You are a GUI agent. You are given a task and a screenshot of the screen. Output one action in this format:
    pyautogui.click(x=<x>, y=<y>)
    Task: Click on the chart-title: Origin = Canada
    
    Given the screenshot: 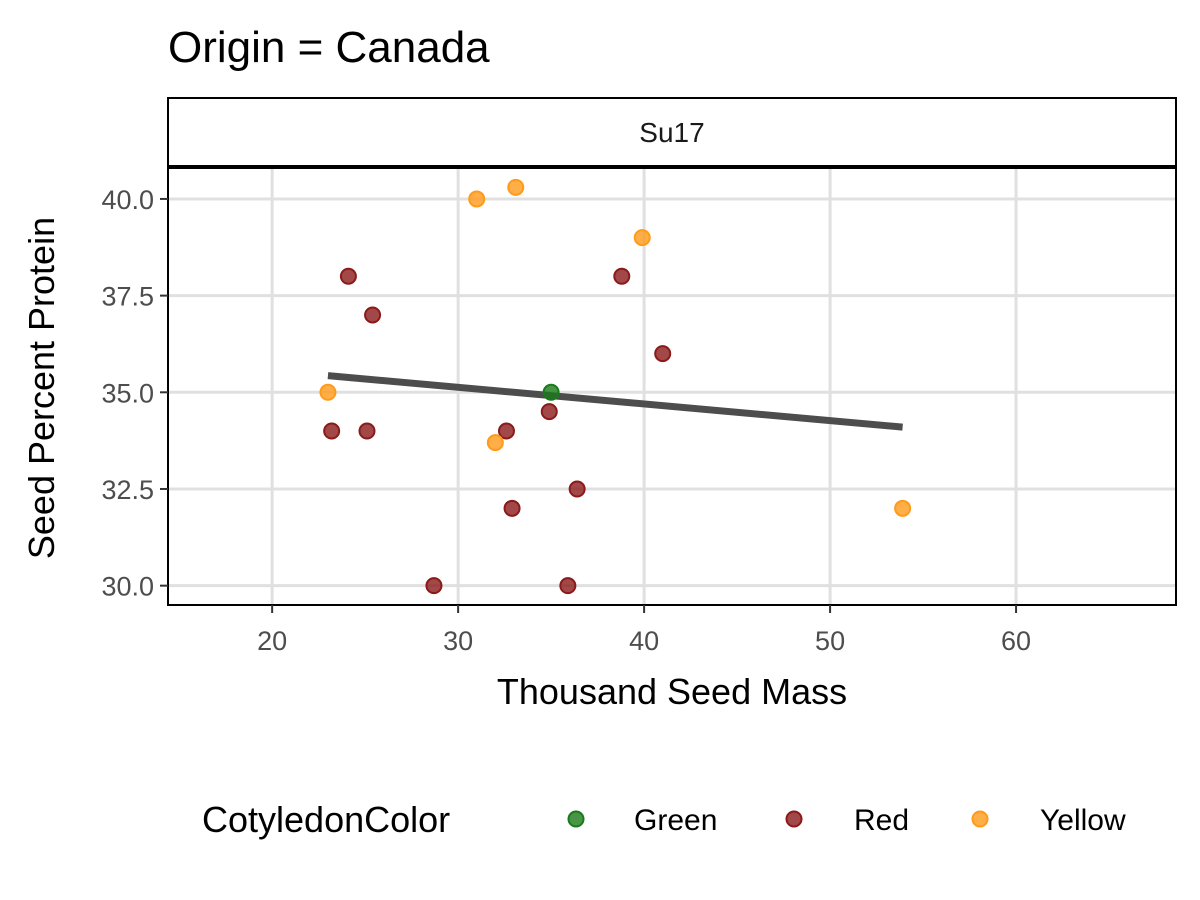 What is the action you would take?
    pyautogui.click(x=329, y=47)
    